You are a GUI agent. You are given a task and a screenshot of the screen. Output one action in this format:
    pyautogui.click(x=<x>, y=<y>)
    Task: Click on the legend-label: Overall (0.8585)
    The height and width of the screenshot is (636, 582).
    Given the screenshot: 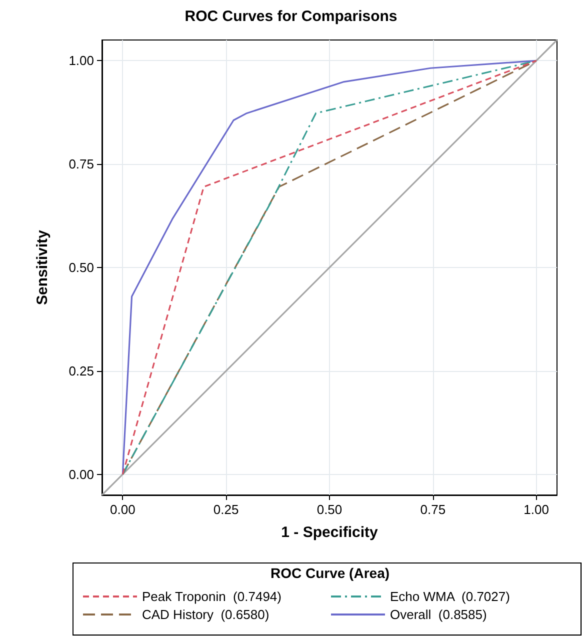 What is the action you would take?
    pyautogui.click(x=438, y=614)
    